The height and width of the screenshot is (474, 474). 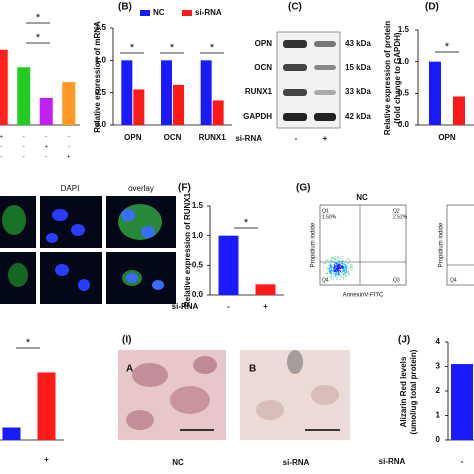 What do you see at coordinates (358, 43) in the screenshot?
I see `blot-size: 43 kDa` at bounding box center [358, 43].